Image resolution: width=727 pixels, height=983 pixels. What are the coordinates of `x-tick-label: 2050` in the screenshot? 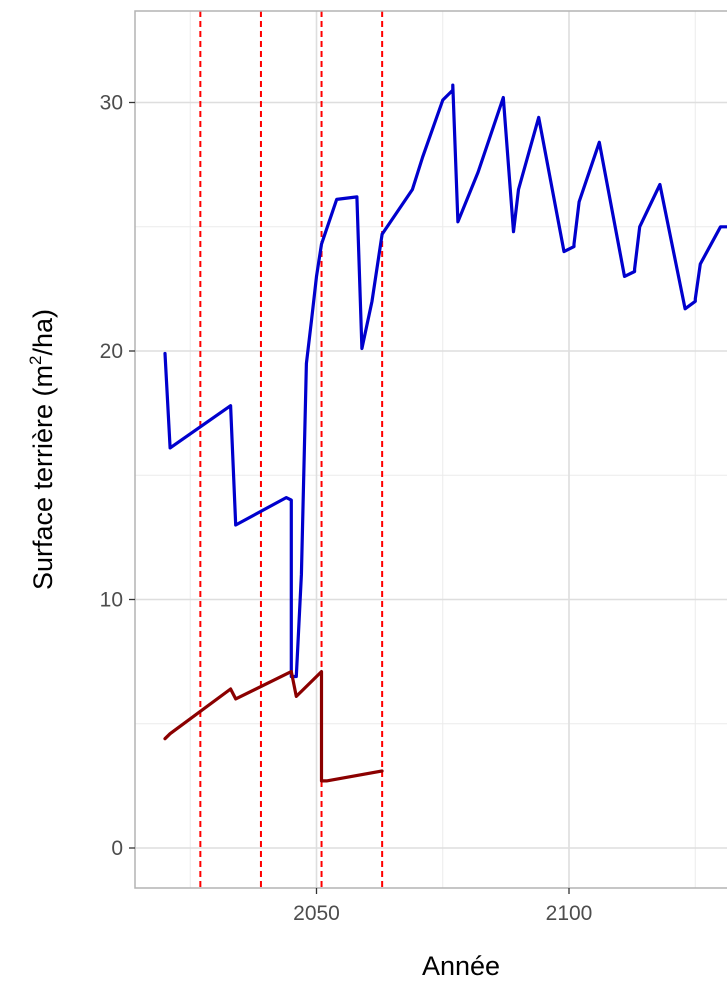 It's located at (316, 913).